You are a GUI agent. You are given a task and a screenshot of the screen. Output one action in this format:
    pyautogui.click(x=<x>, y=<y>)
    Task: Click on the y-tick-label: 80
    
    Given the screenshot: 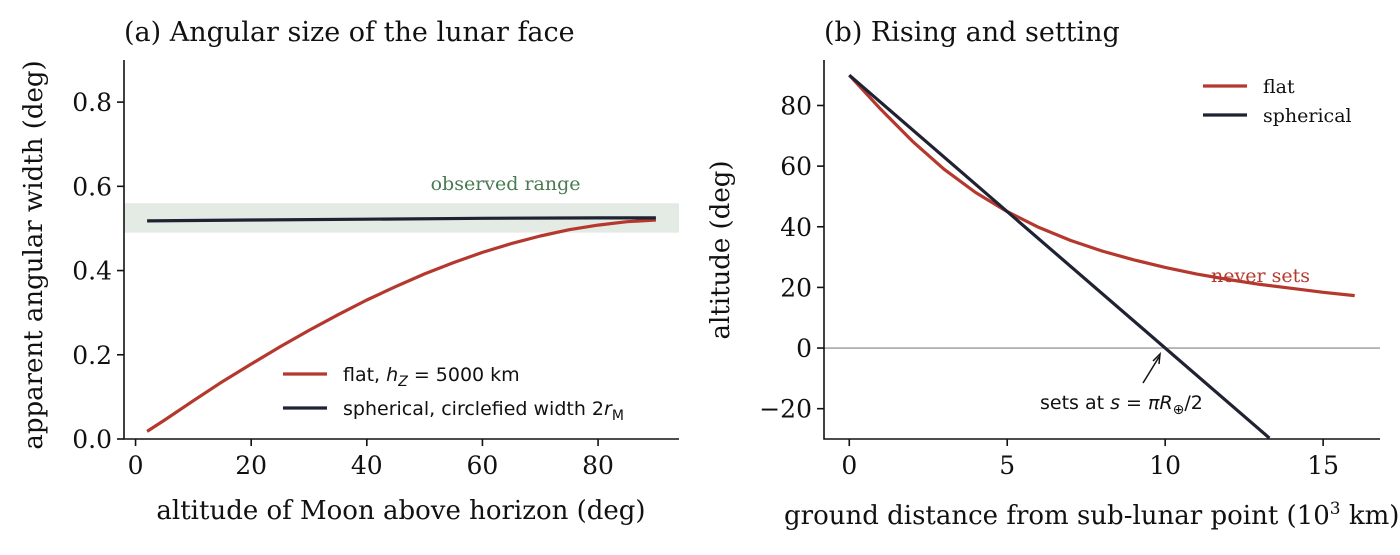 What is the action you would take?
    pyautogui.click(x=796, y=105)
    